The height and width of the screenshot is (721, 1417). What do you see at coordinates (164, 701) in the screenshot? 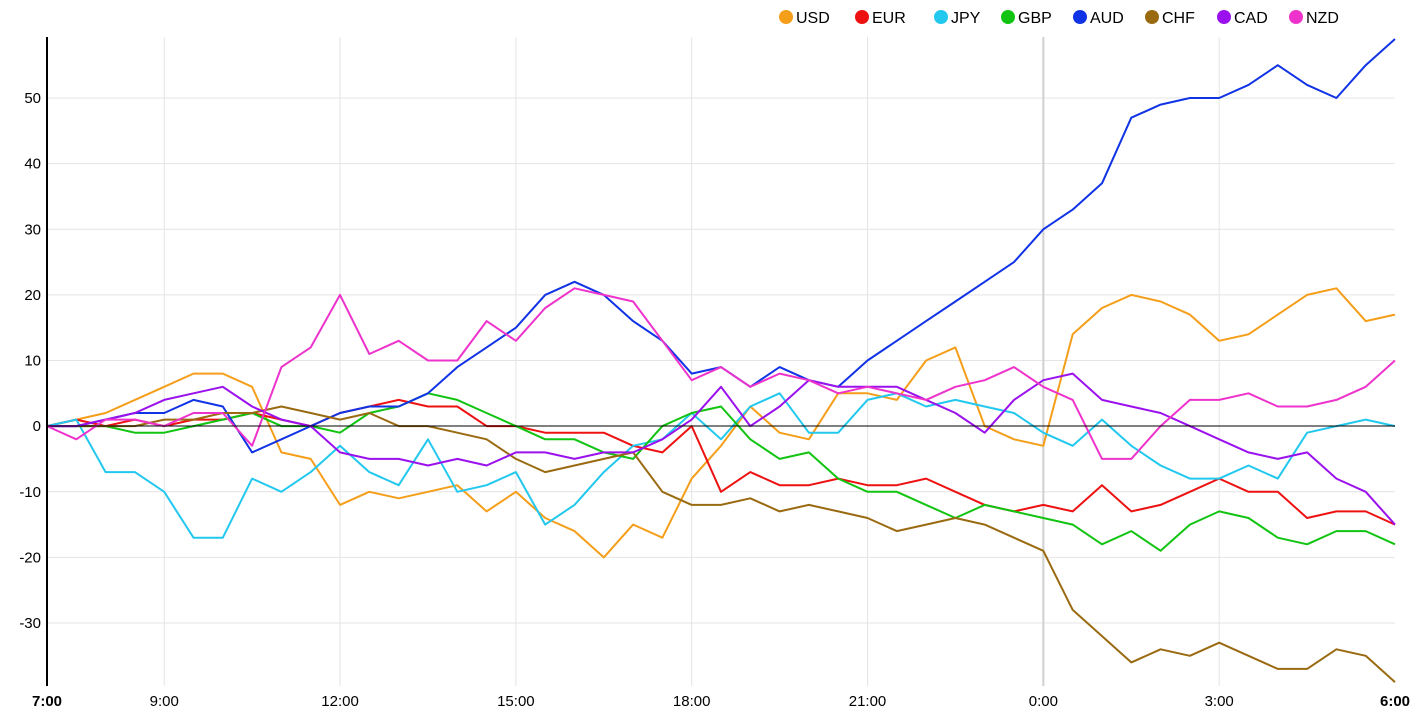
I see `x-tick-label: 9:00` at bounding box center [164, 701].